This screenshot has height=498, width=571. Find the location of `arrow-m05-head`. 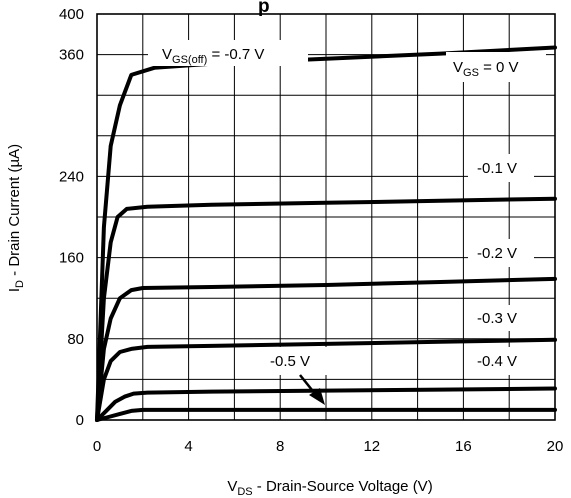

arrow-m05-head is located at coordinates (317, 396).